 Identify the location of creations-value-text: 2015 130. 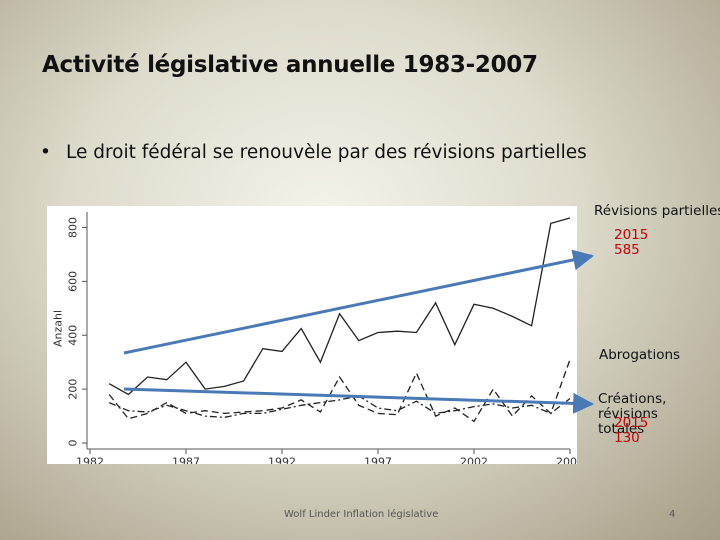
(631, 430).